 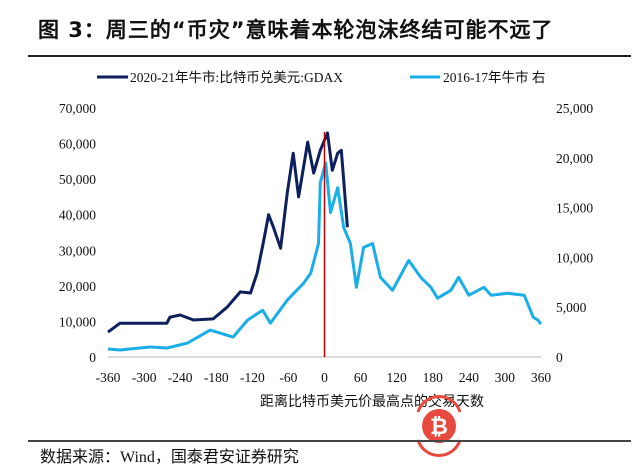 I want to click on y-right-tick-label: 5,000, so click(x=571, y=307).